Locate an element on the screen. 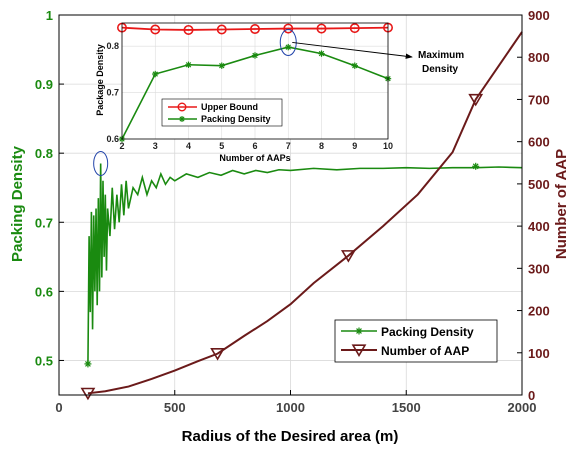 This screenshot has height=449, width=579. inset-x-tick-label: 10 is located at coordinates (388, 146).